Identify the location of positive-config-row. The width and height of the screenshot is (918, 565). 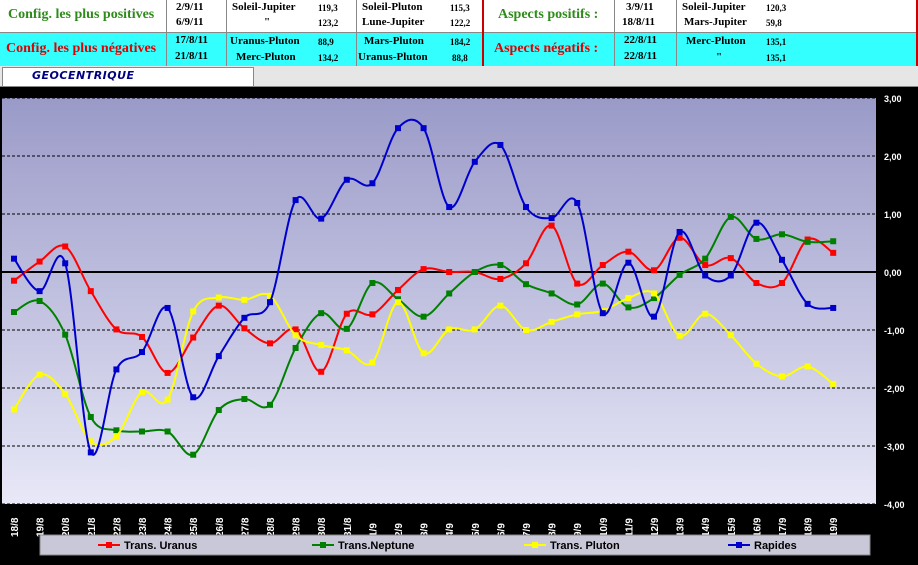
(459, 16).